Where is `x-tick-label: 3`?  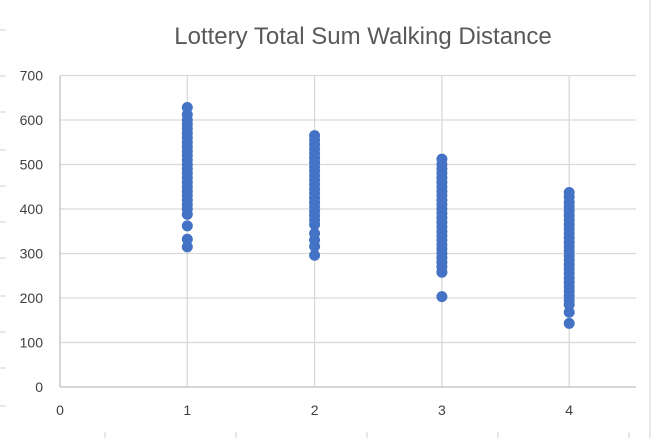
x-tick-label: 3 is located at coordinates (442, 410).